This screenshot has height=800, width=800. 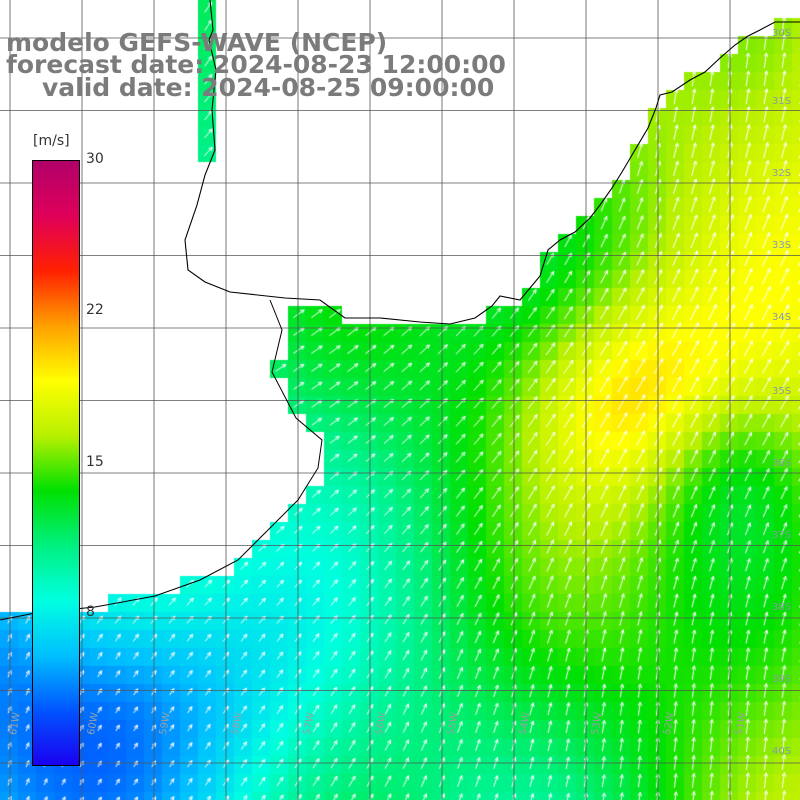 What do you see at coordinates (256, 64) in the screenshot?
I see `forecast-date: forecast date: 2024-08-23 12:00:00` at bounding box center [256, 64].